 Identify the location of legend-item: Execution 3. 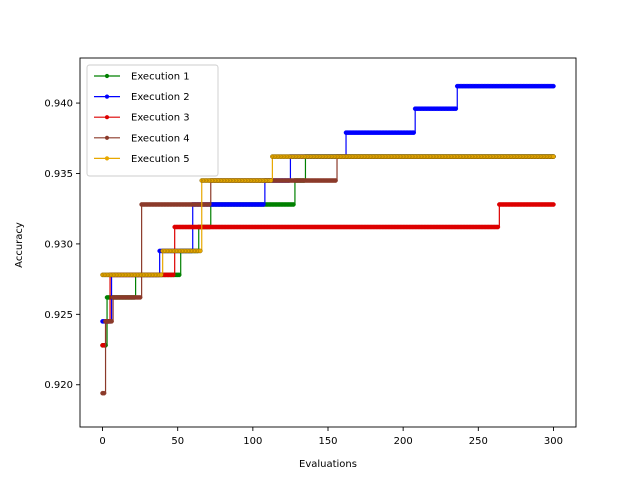
(142, 118).